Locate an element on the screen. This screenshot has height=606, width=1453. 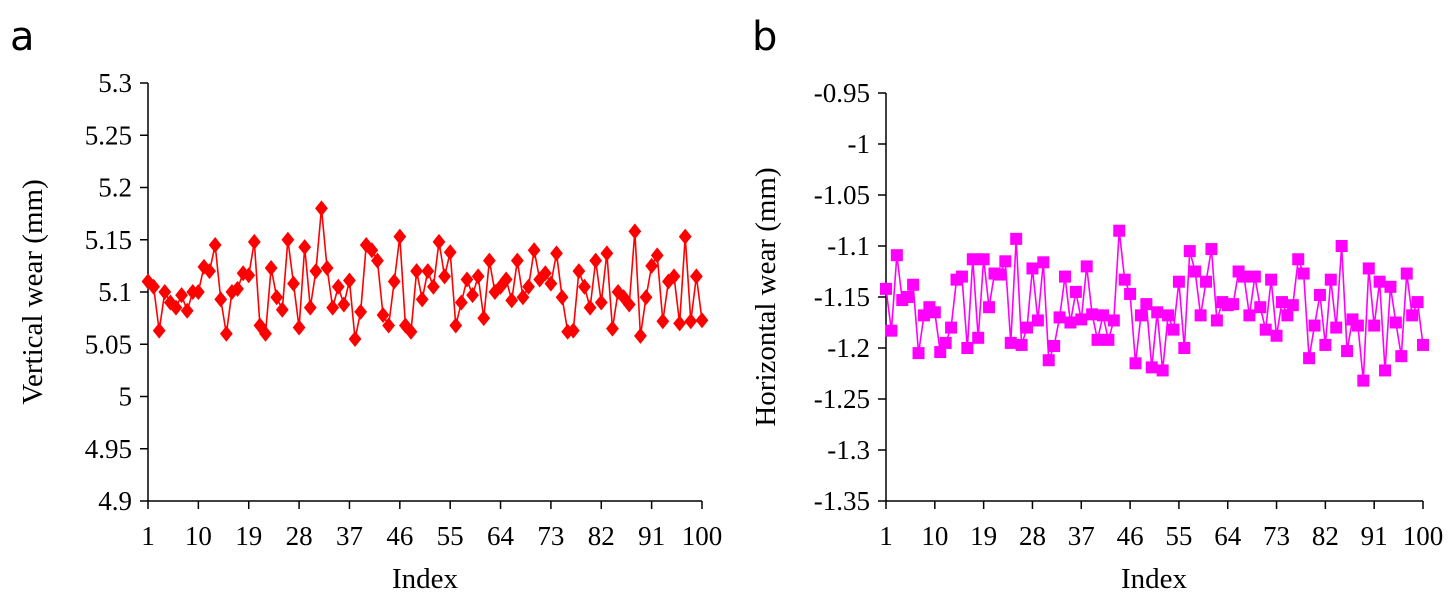
y-tick-label: 5.05 is located at coordinates (108, 344).